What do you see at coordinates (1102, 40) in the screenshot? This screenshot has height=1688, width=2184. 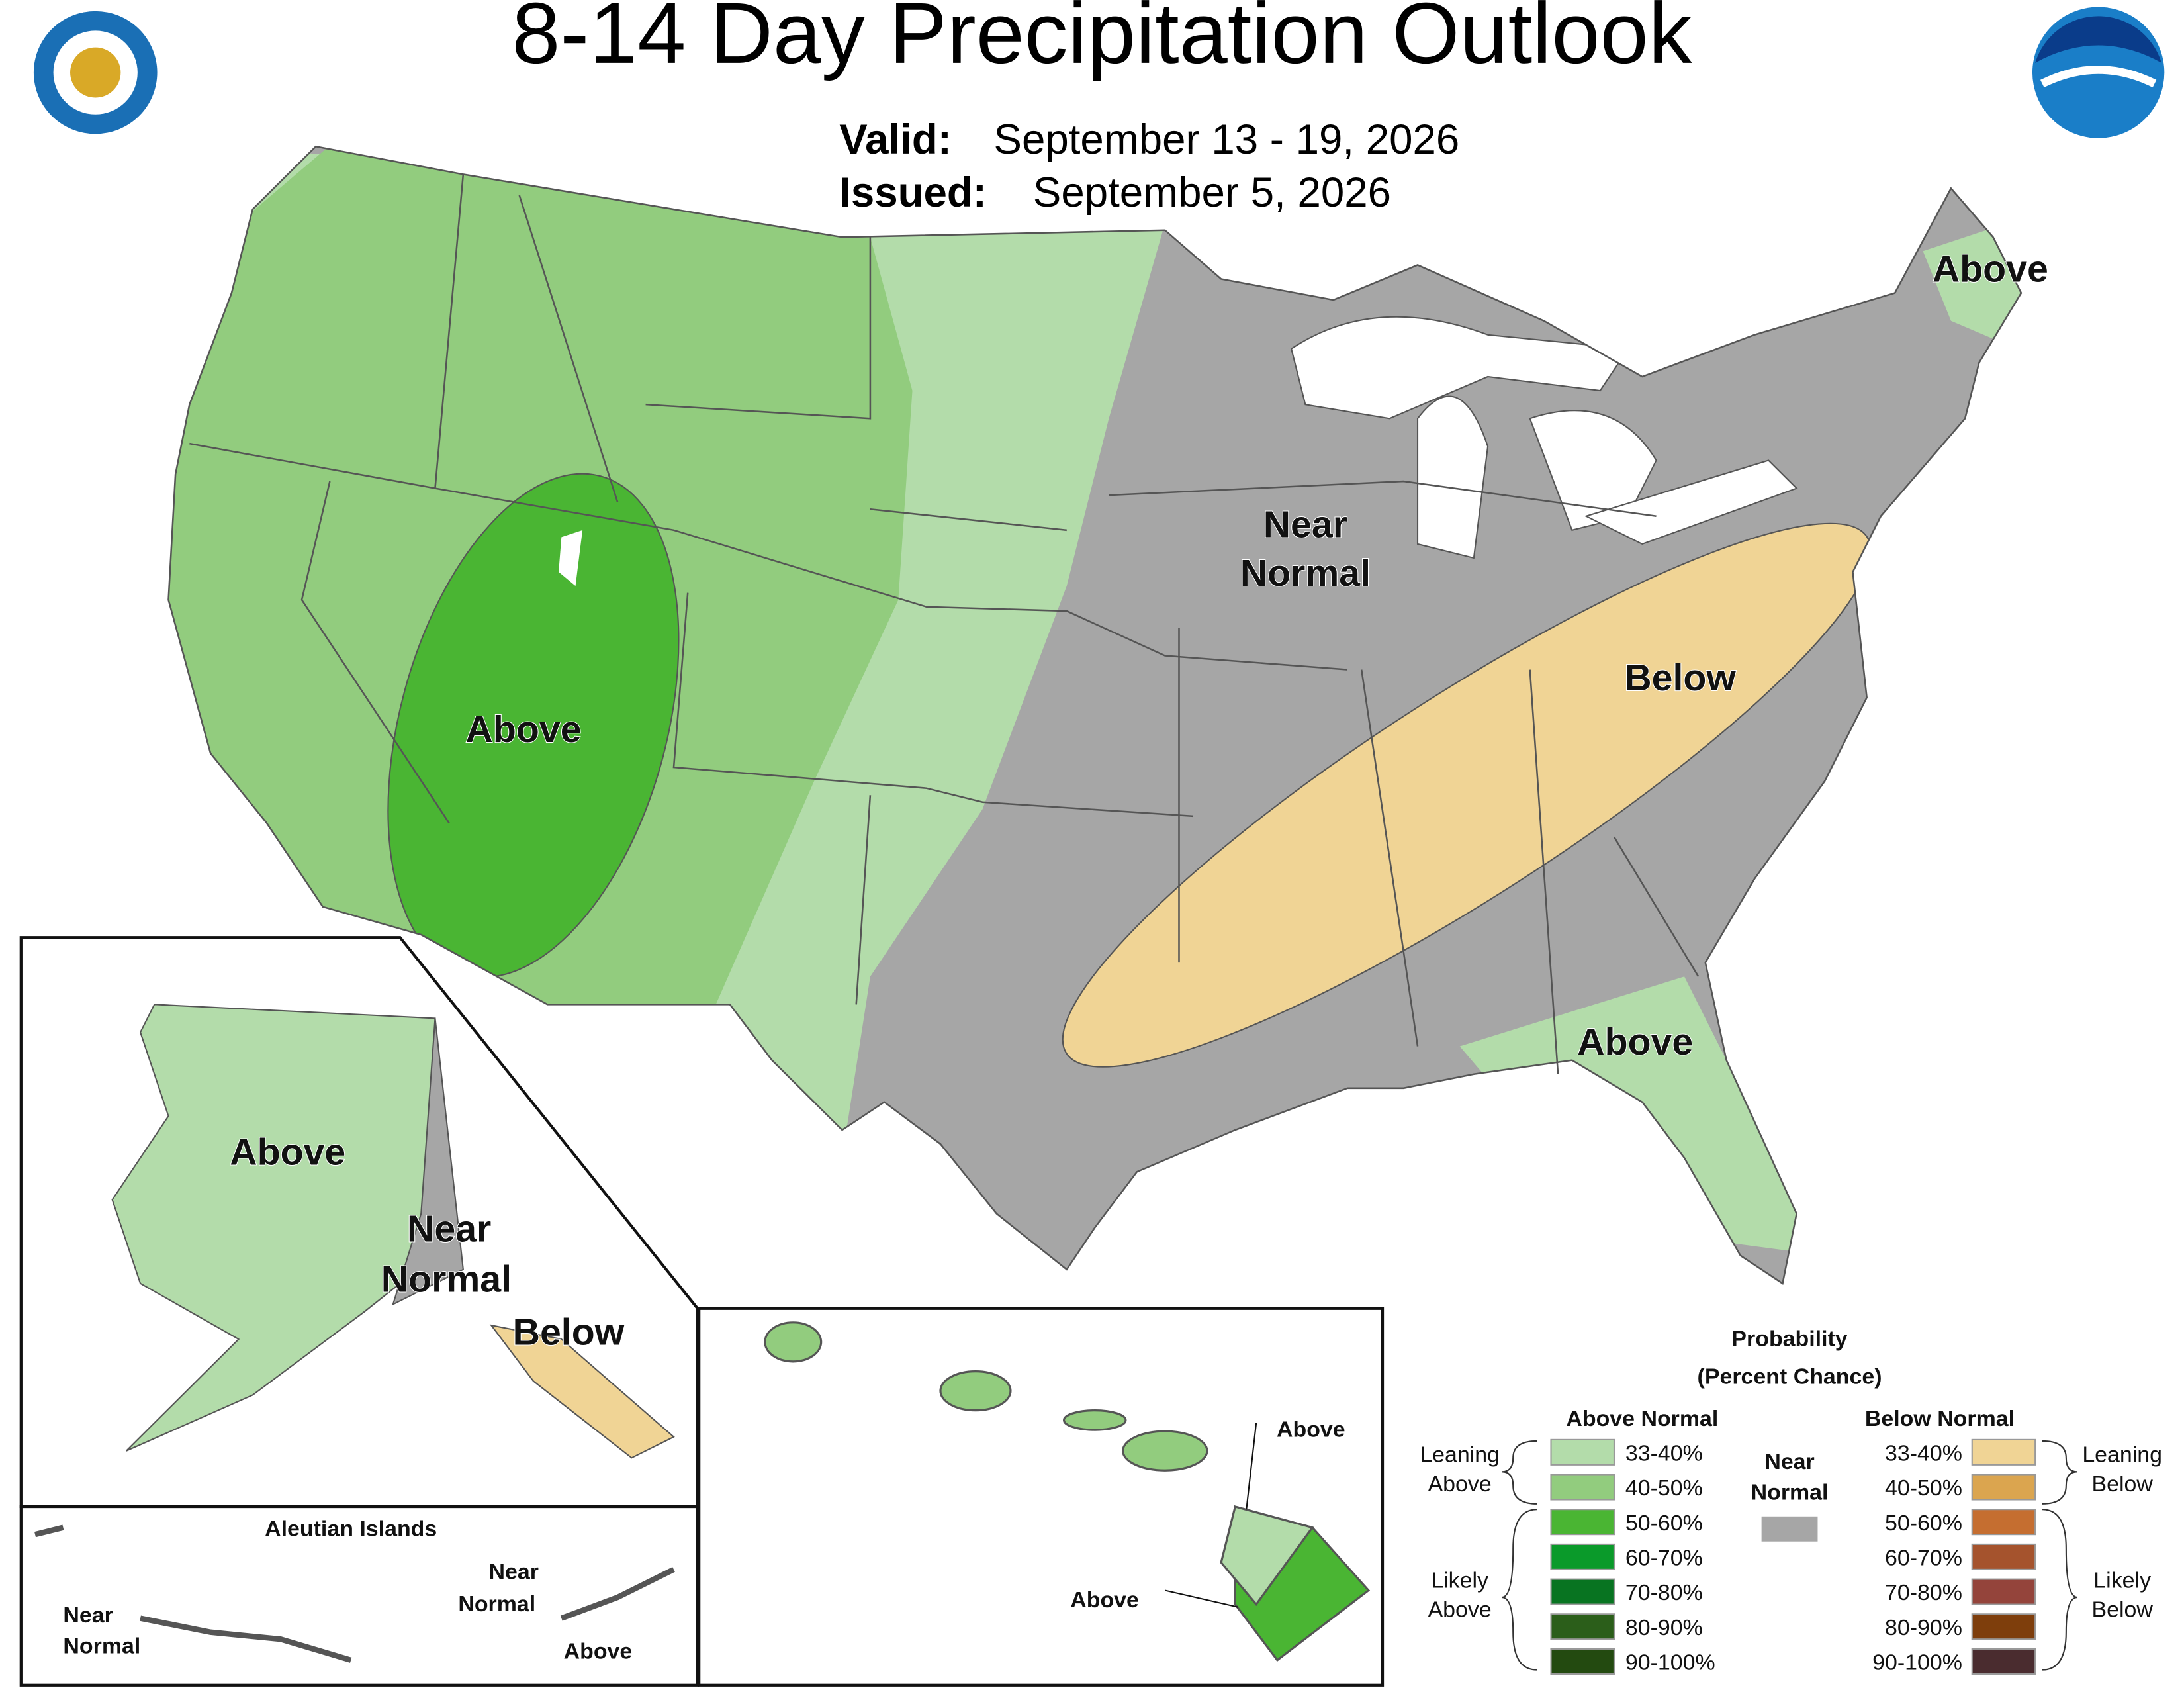 I see `title: 8-14 Day Precipitation Outlook` at bounding box center [1102, 40].